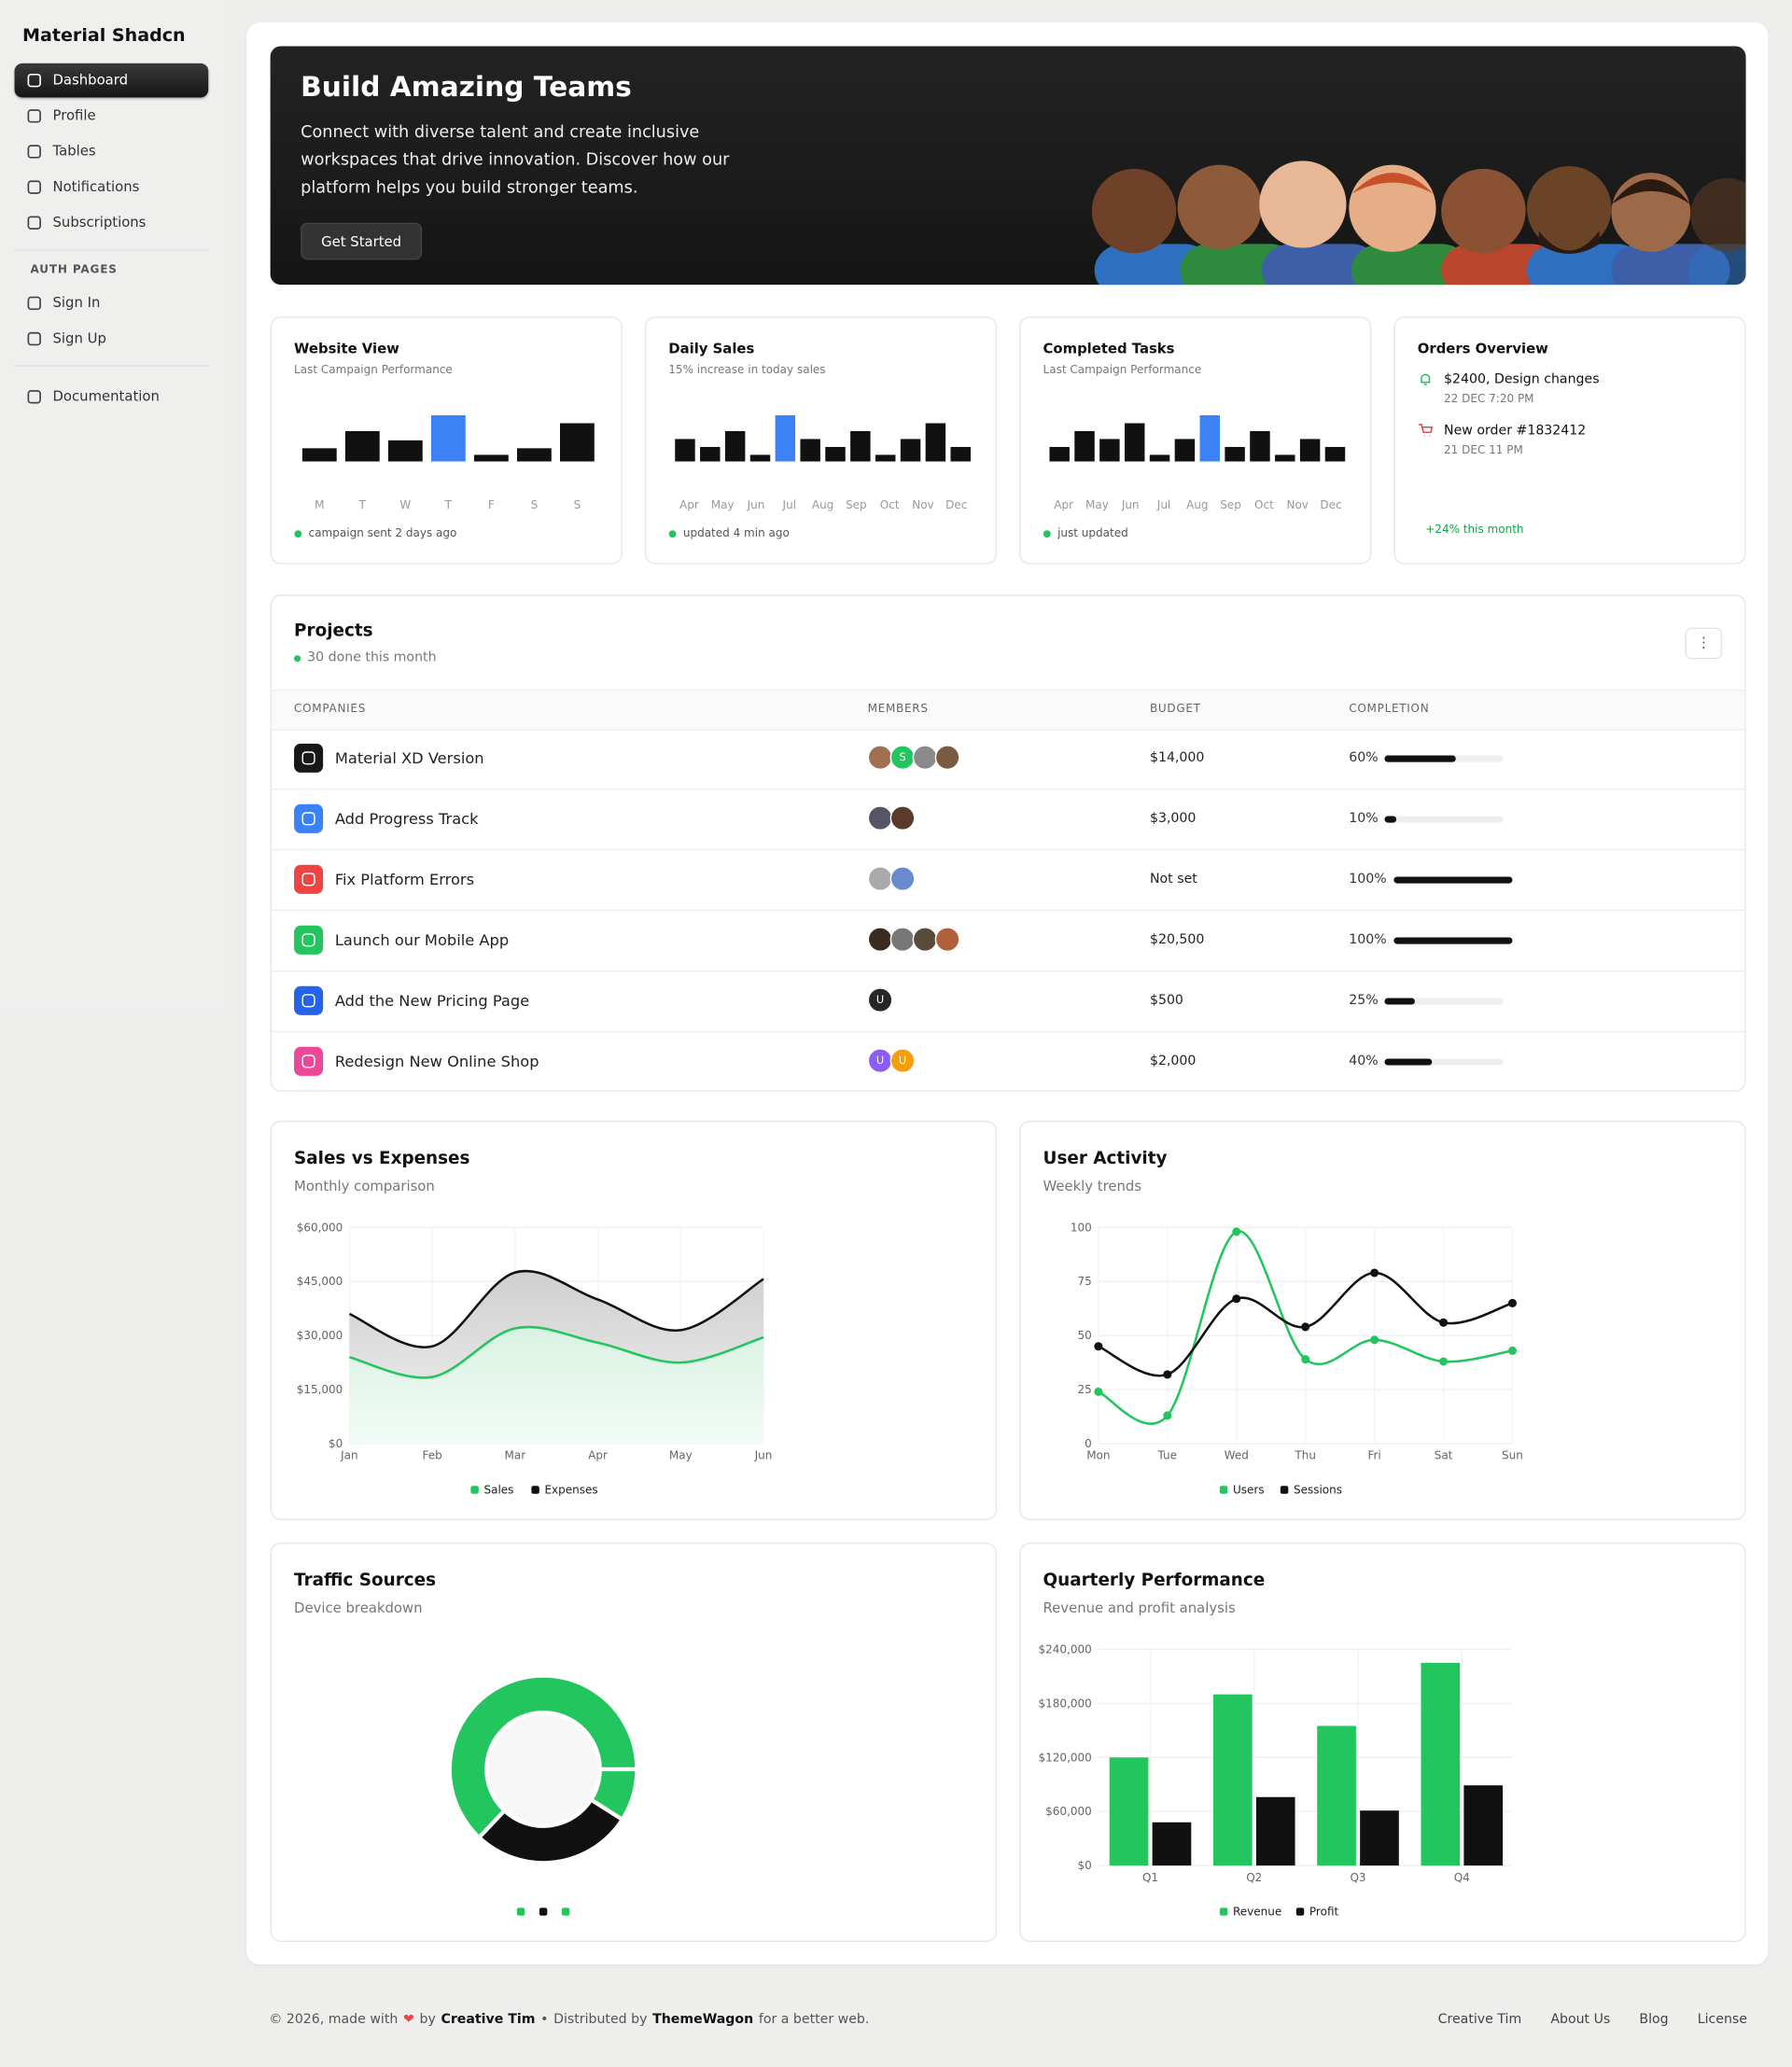  I want to click on x-tick-label: M, so click(319, 504).